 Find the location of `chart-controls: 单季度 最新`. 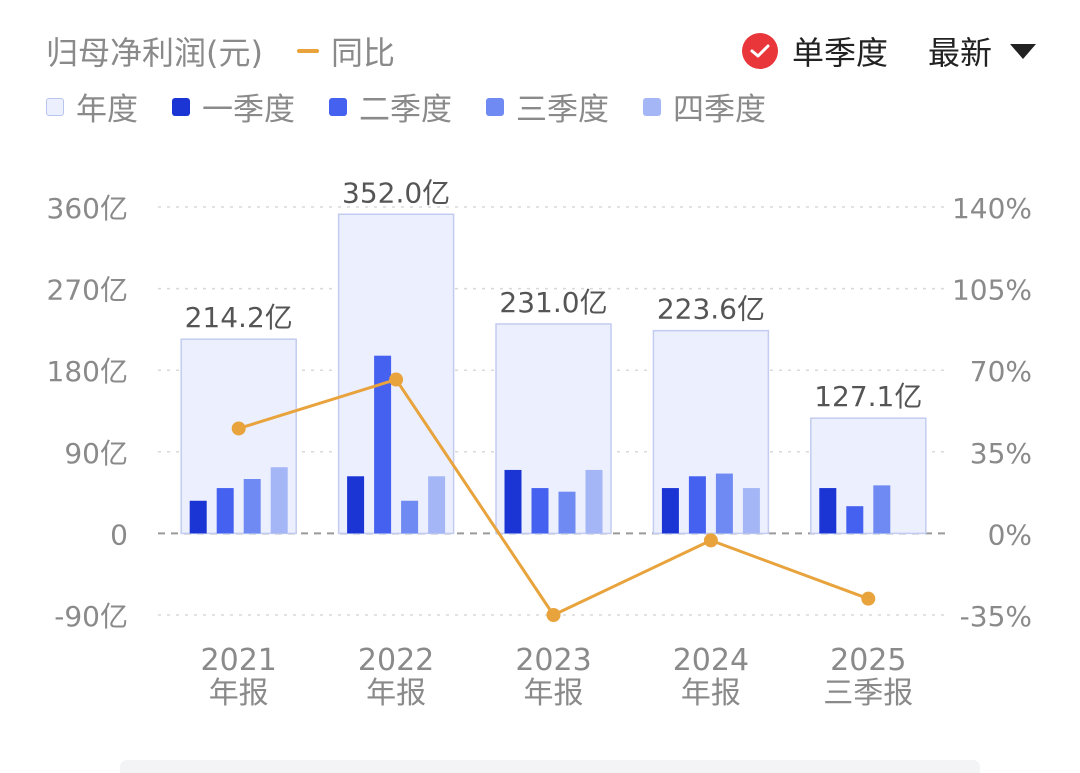

chart-controls: 单季度 最新 is located at coordinates (888, 51).